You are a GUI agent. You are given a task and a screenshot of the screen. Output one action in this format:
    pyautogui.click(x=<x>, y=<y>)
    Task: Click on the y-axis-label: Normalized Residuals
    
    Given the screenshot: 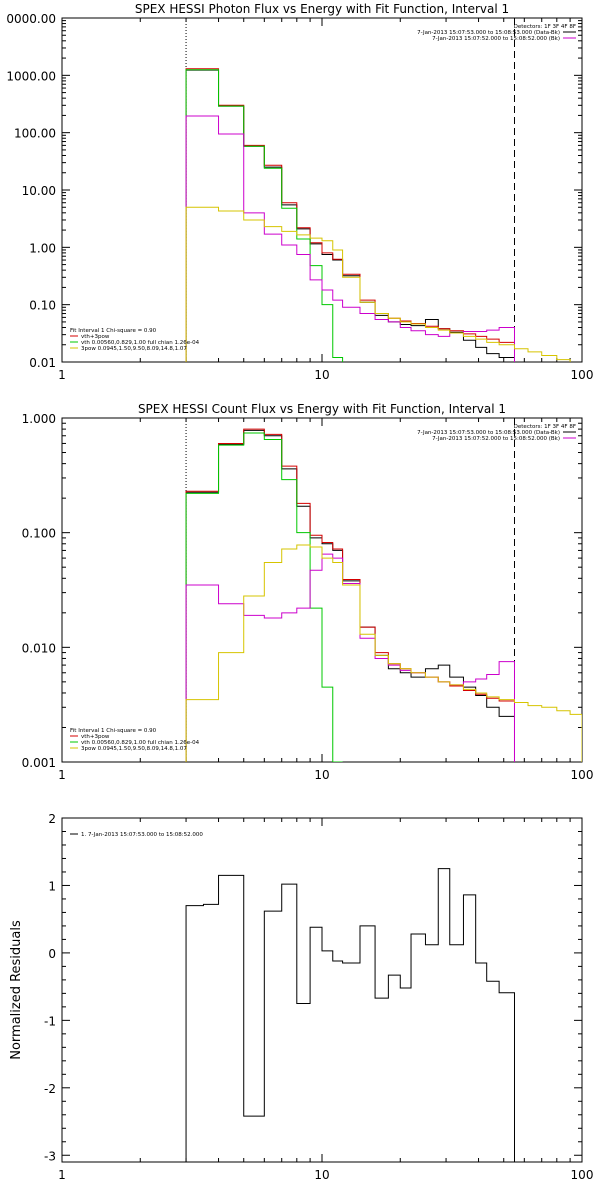 What is the action you would take?
    pyautogui.click(x=16, y=990)
    